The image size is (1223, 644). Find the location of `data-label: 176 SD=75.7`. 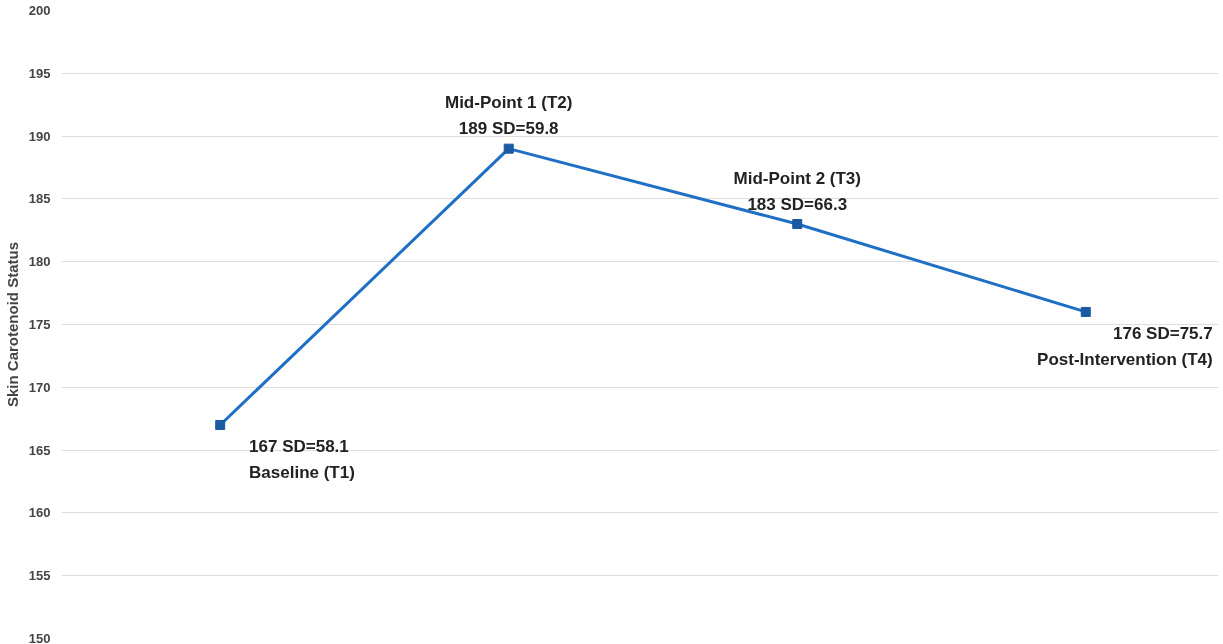

data-label: 176 SD=75.7 is located at coordinates (1163, 334).